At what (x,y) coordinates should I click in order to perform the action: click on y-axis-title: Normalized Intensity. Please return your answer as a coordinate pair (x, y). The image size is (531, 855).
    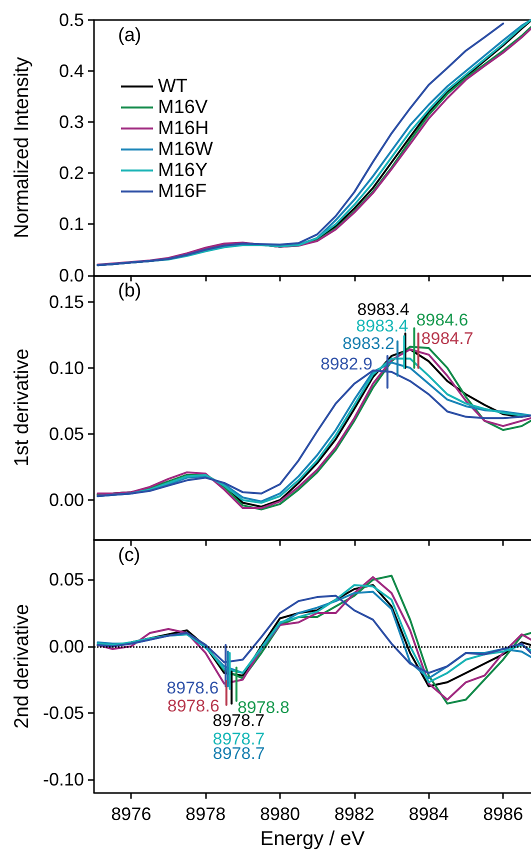
    Looking at the image, I should click on (22, 147).